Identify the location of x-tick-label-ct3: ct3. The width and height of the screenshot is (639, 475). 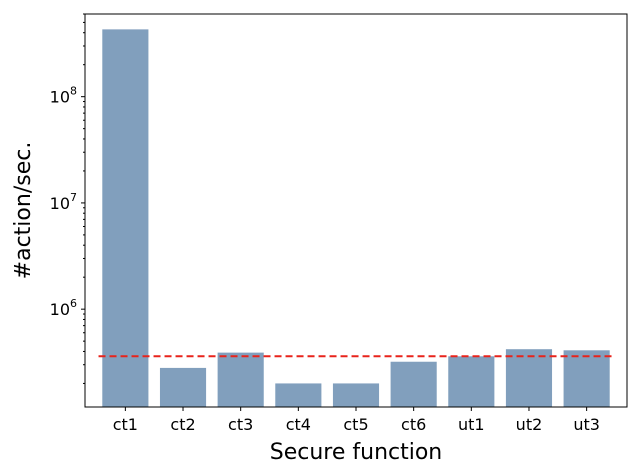
(240, 424).